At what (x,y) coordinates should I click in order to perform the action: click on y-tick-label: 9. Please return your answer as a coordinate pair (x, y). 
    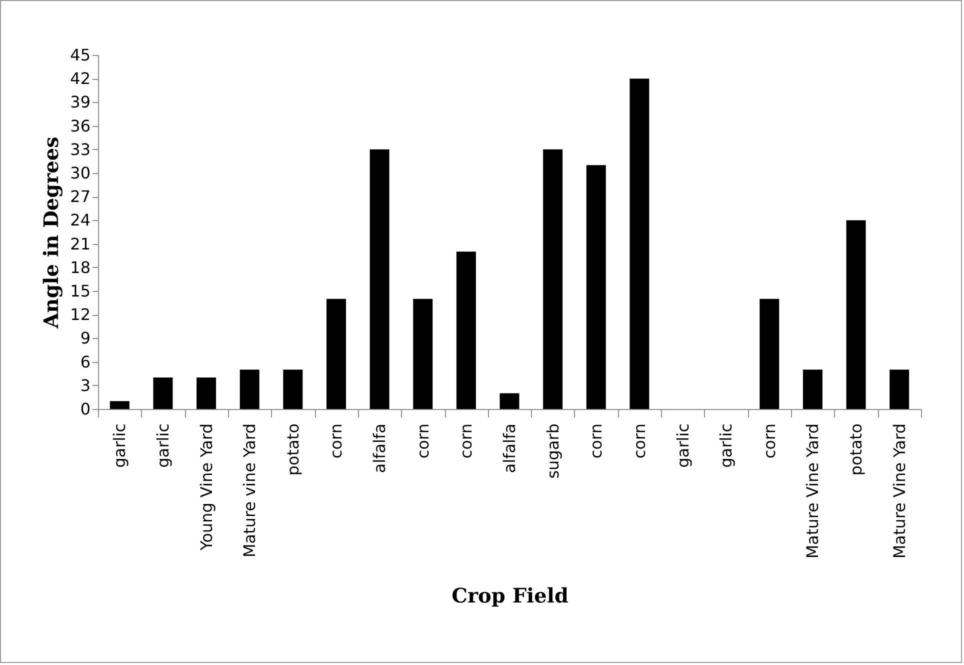
    Looking at the image, I should click on (85, 338).